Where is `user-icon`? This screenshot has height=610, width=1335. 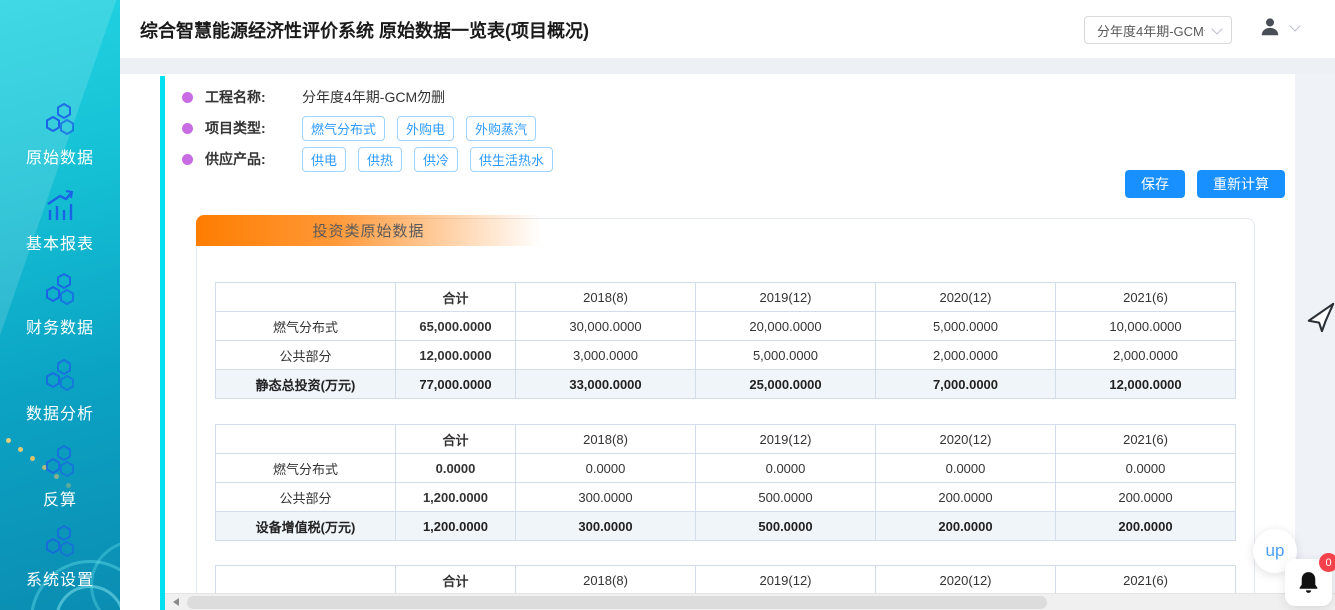
user-icon is located at coordinates (1270, 27).